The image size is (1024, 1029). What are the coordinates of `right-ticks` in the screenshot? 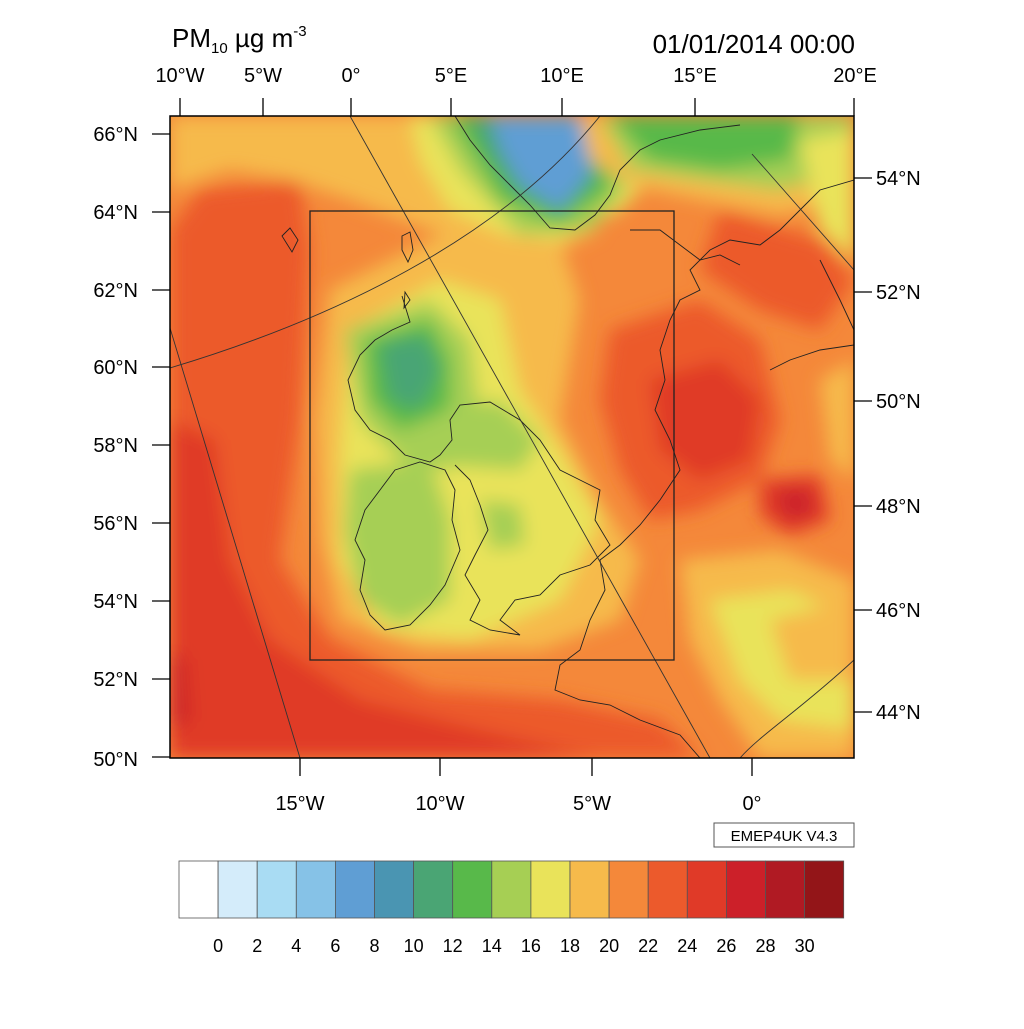 It's located at (863, 445).